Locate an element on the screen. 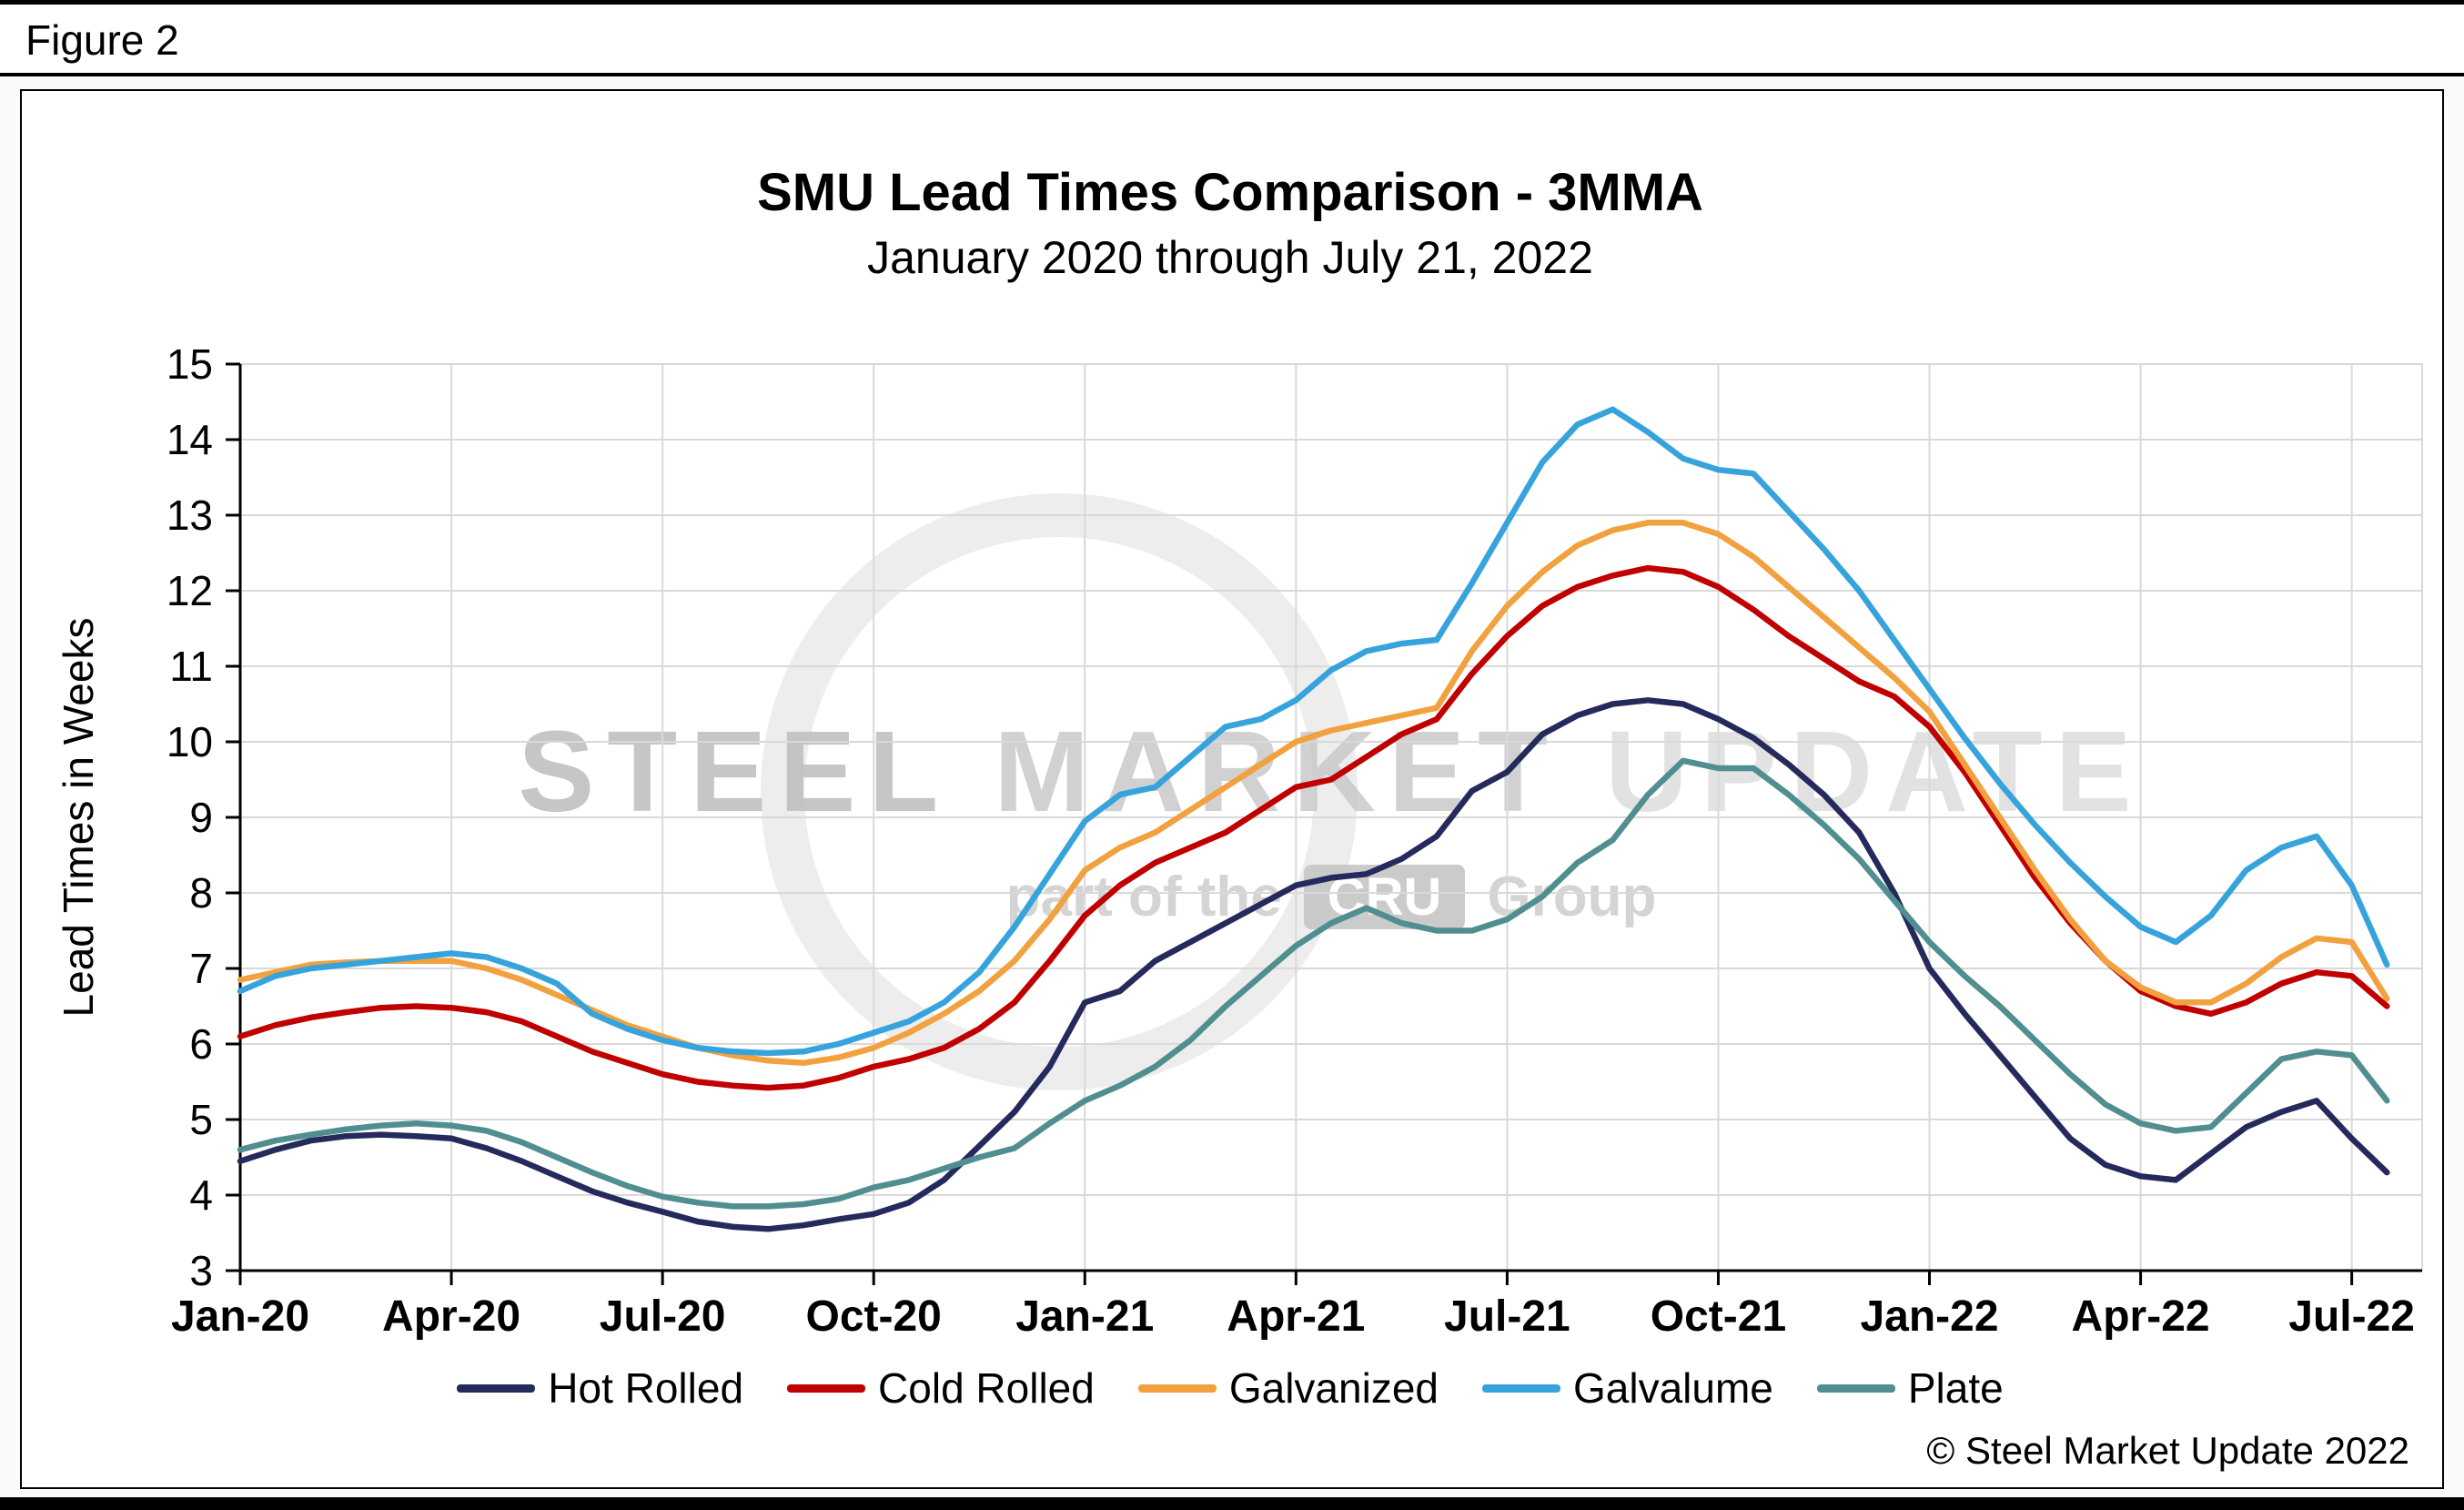  svg-text: Jul-21 is located at coordinates (1507, 1316).